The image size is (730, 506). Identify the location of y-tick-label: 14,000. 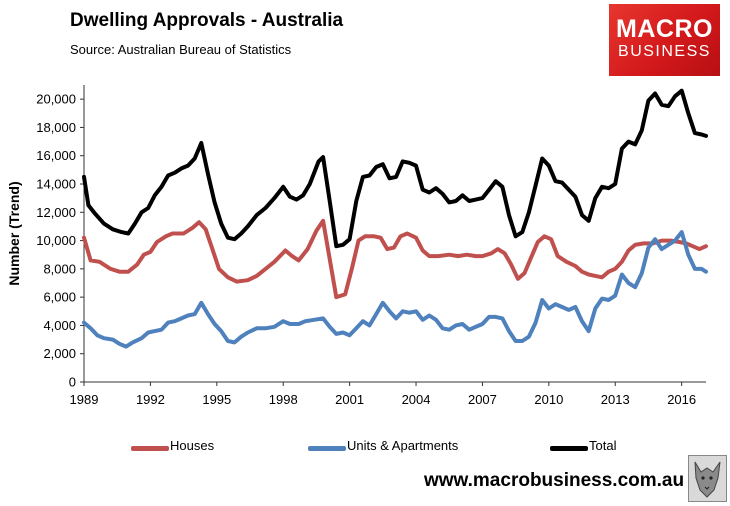
(56, 184).